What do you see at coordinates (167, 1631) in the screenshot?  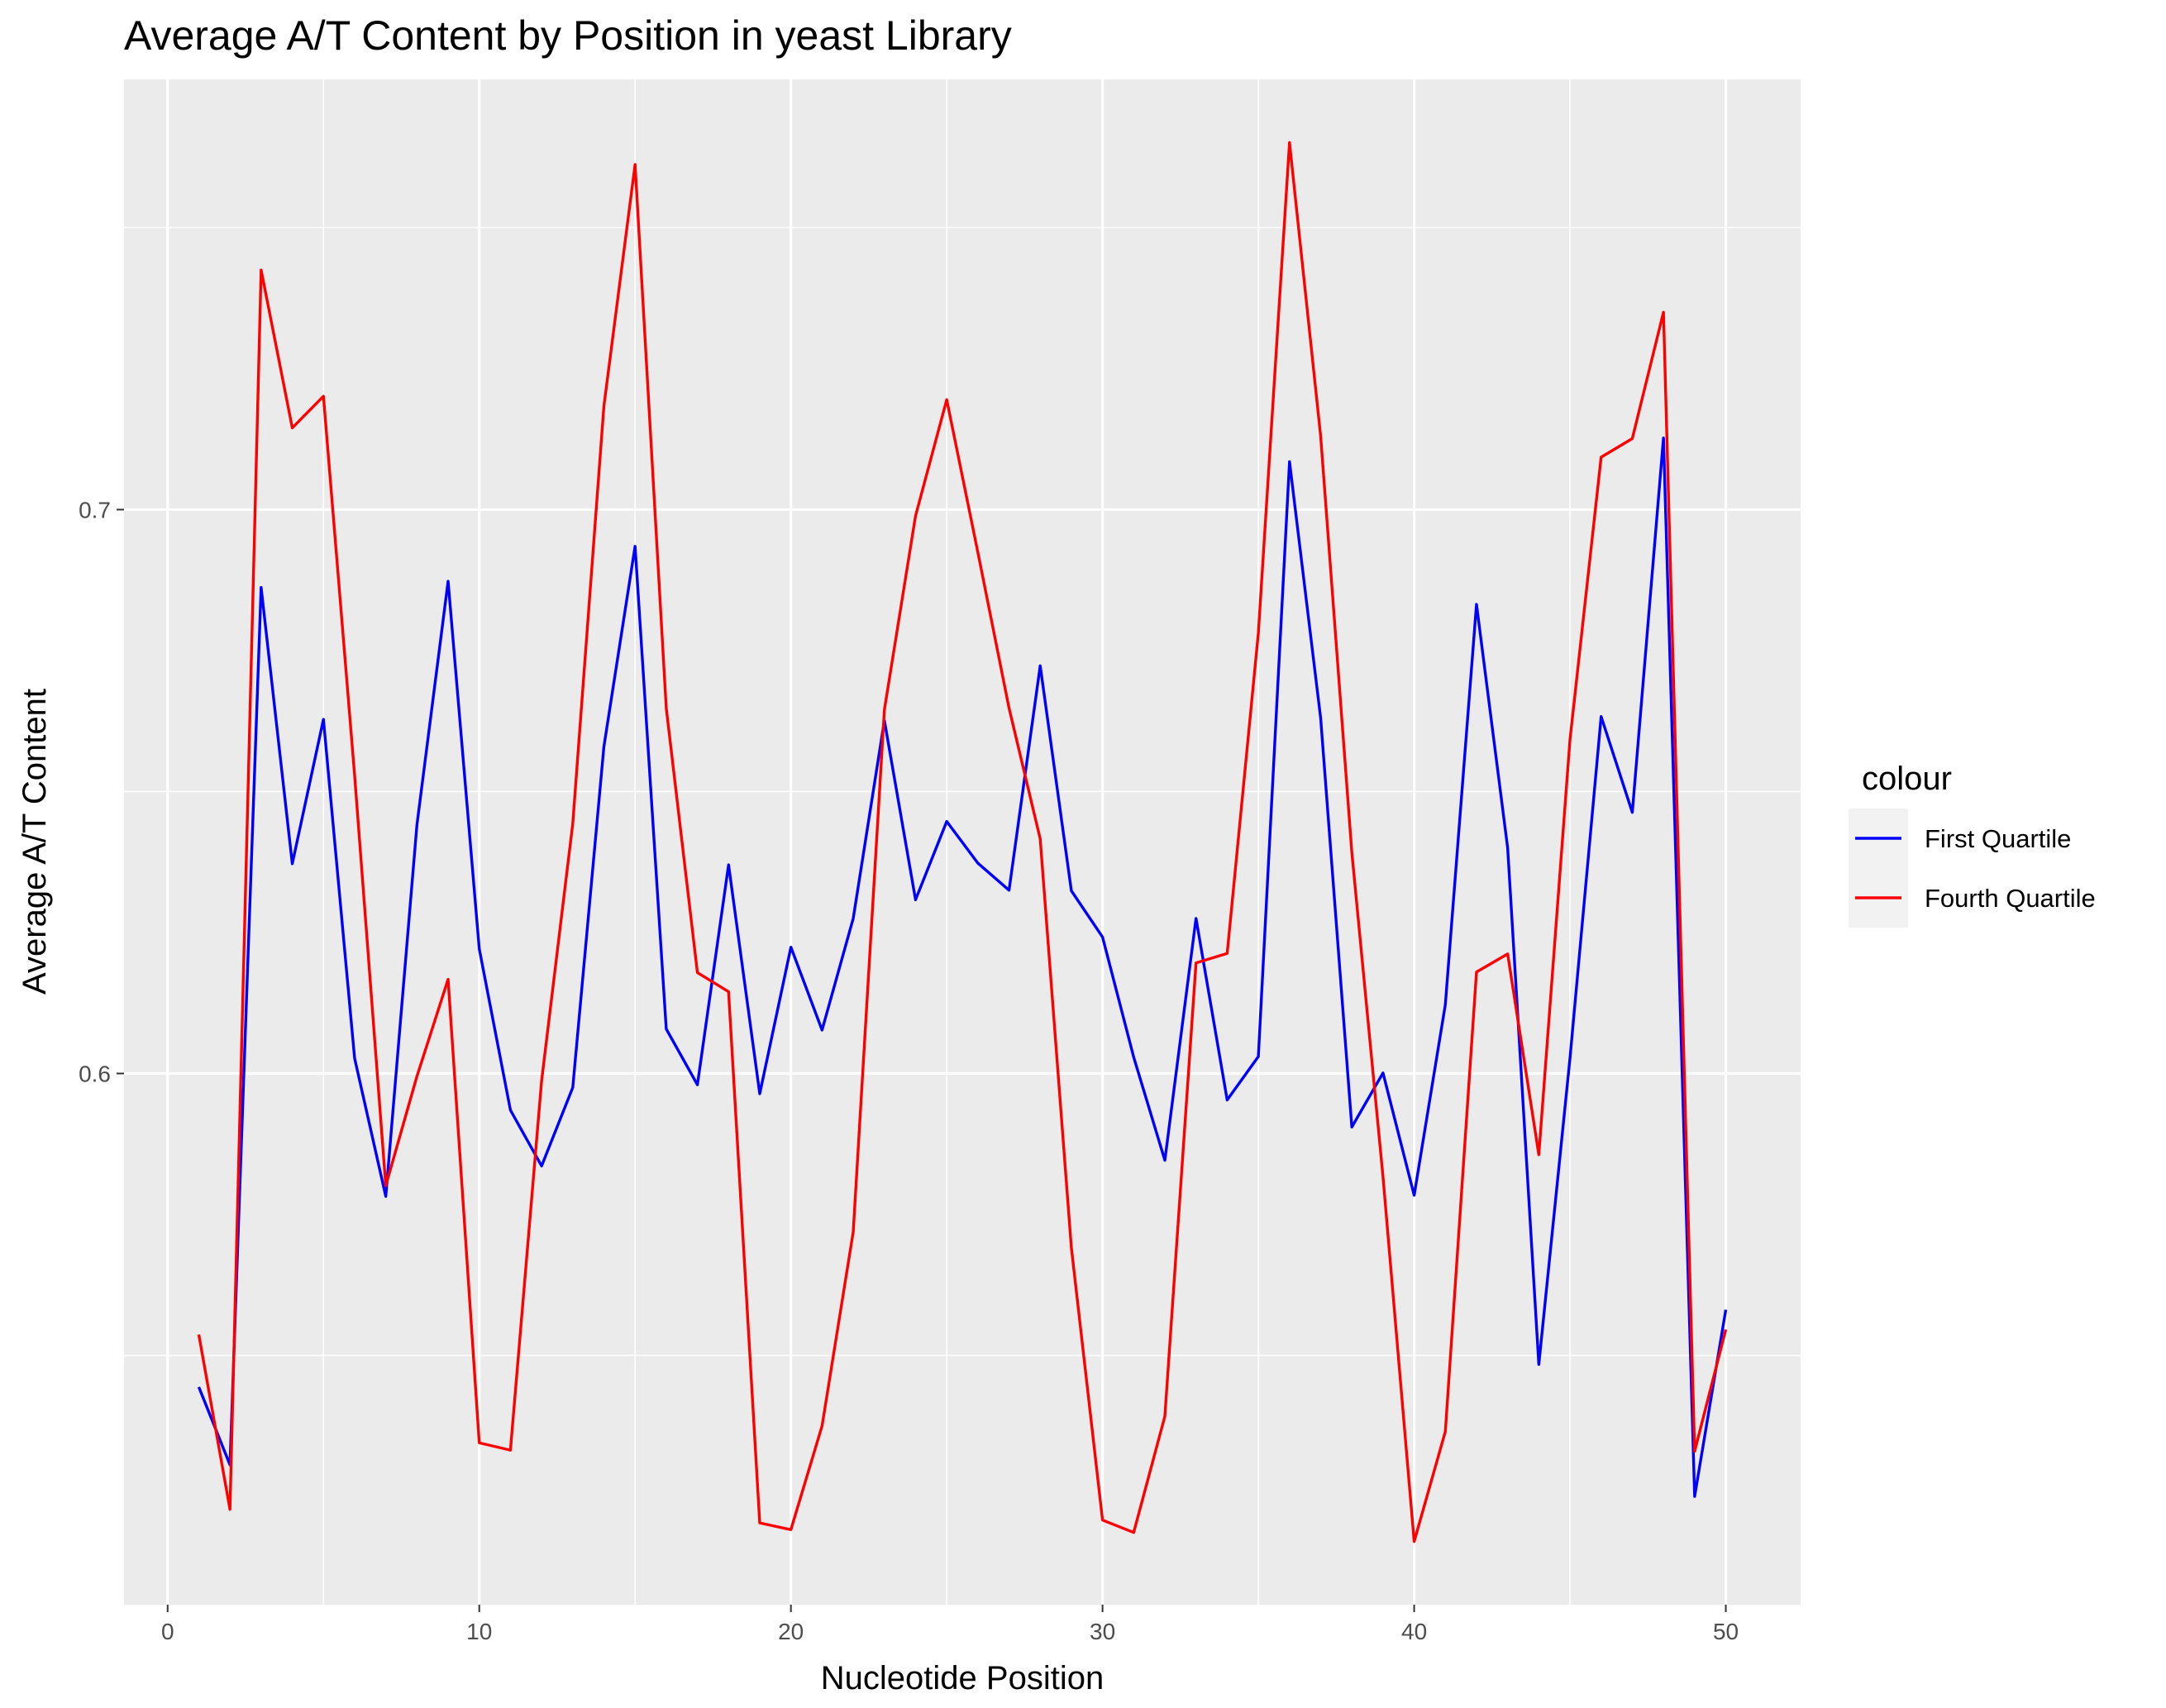 I see `x-tick-label: 0` at bounding box center [167, 1631].